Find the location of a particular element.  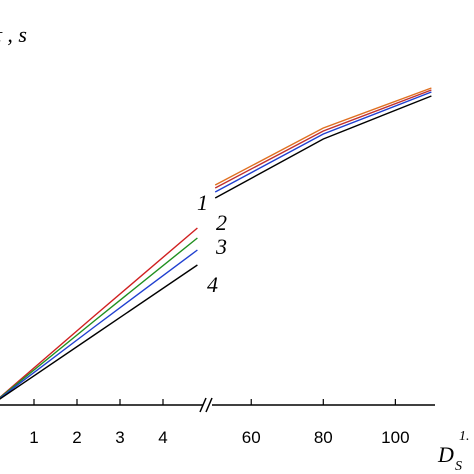

x-tick-label: 4 is located at coordinates (162, 437).